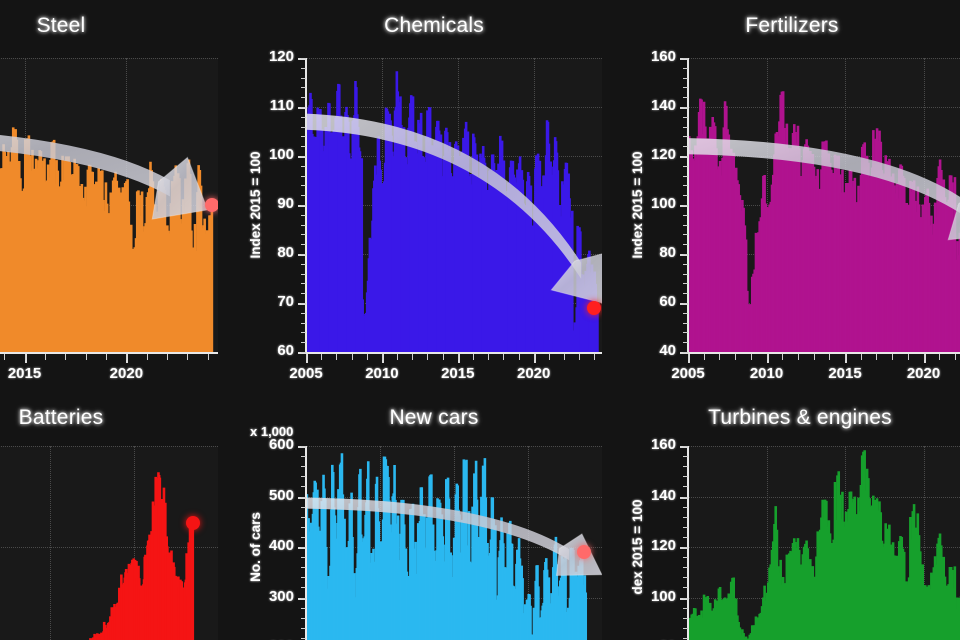 This screenshot has width=960, height=640. I want to click on plot-area-steel, so click(109, 205).